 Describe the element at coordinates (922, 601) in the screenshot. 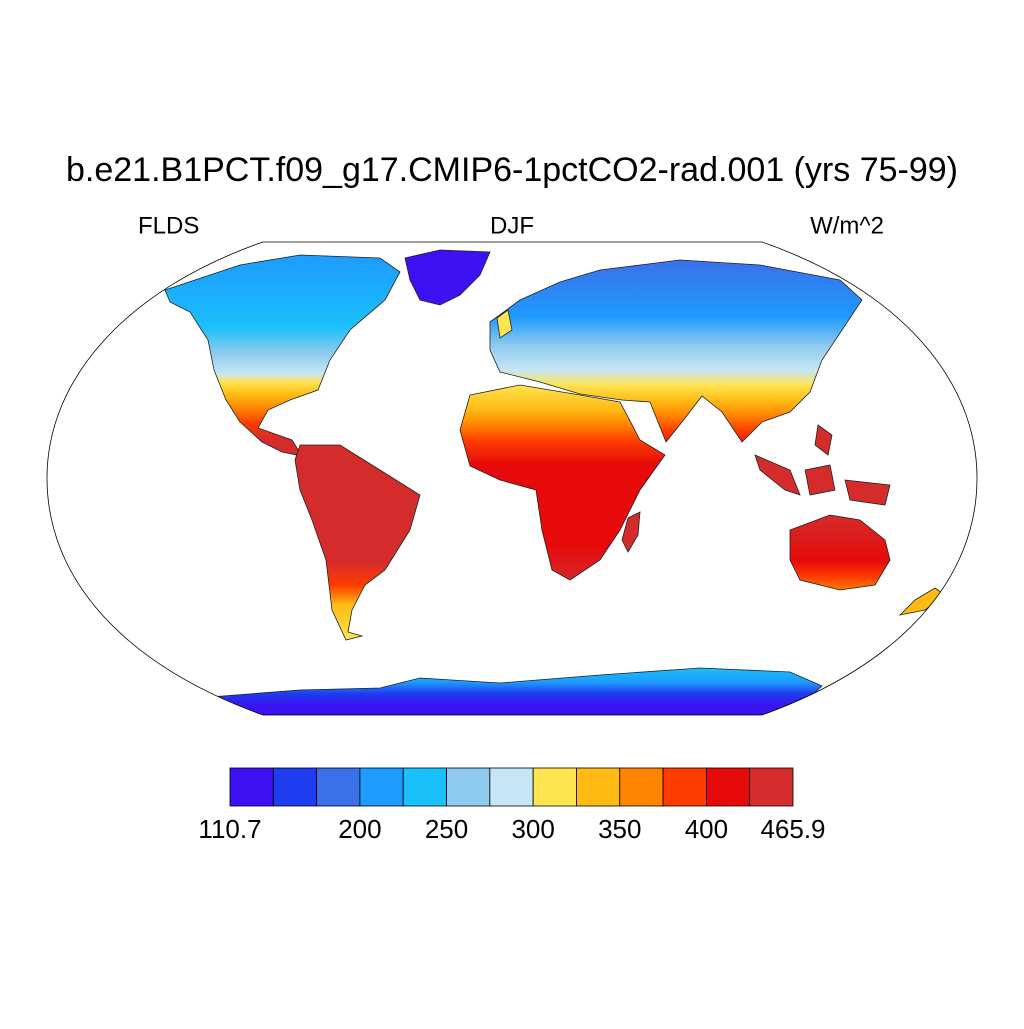

I see `new-zealand` at that location.